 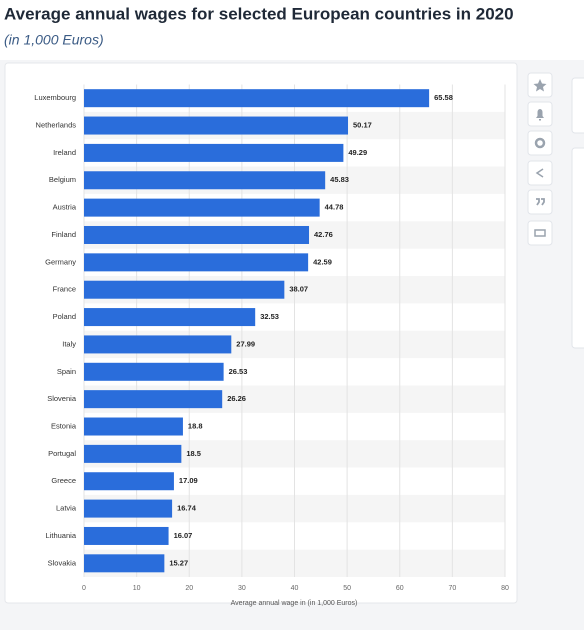 I want to click on value-label: 16.74, so click(x=187, y=508).